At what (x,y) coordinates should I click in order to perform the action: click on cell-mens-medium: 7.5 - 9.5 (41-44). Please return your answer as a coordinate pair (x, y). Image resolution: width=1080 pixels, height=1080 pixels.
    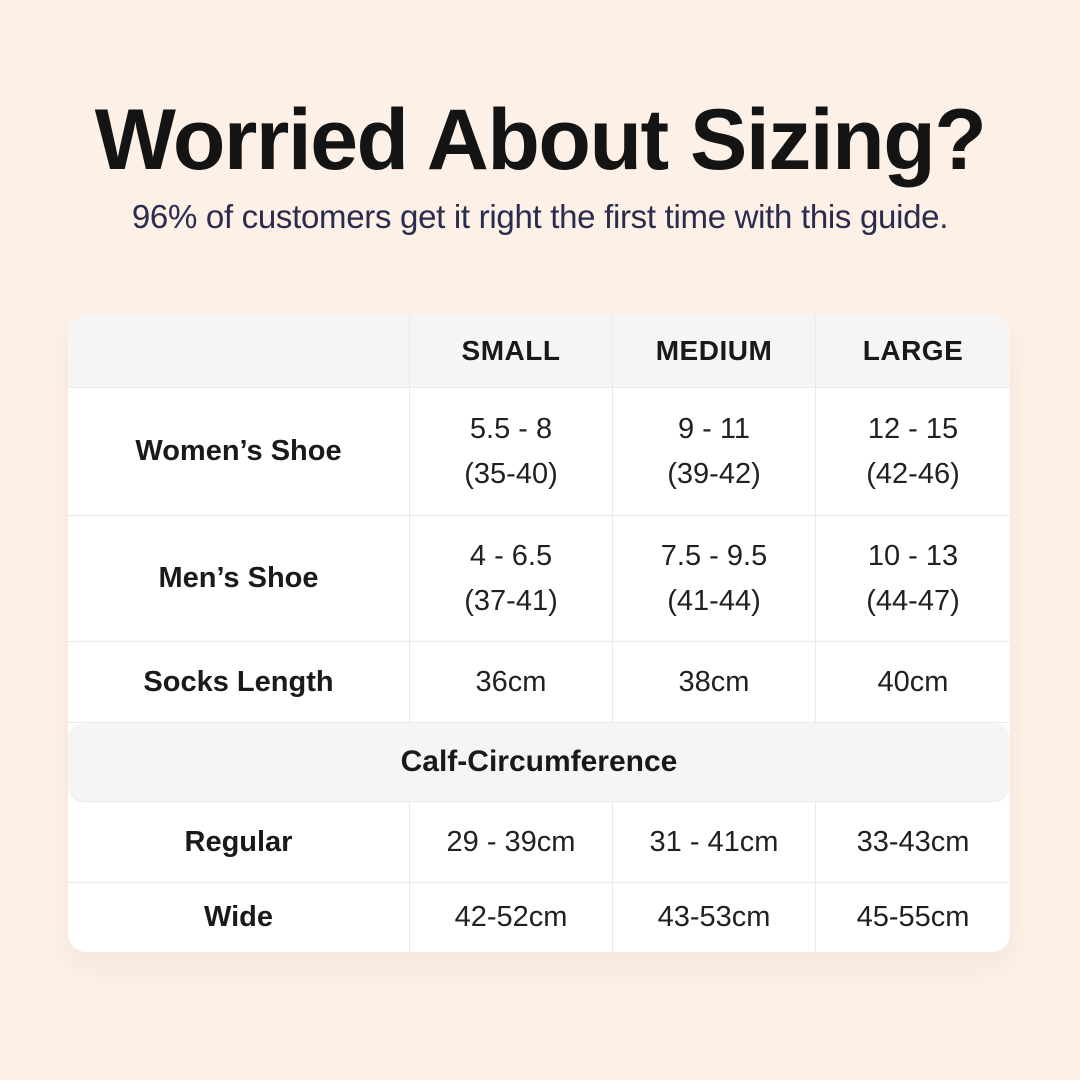
    Looking at the image, I should click on (714, 579).